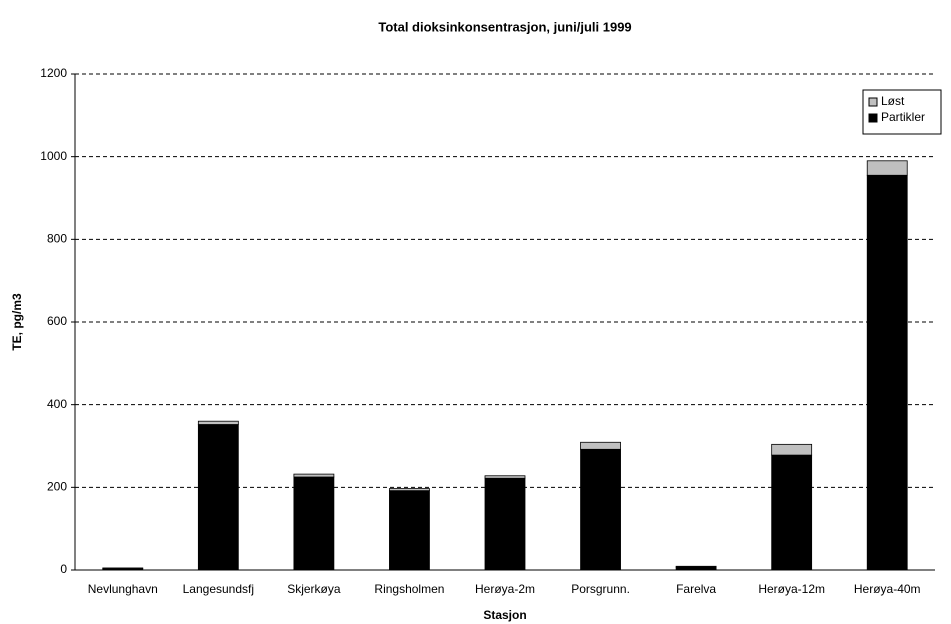 The width and height of the screenshot is (951, 624). What do you see at coordinates (791, 589) in the screenshot?
I see `x-tick-label: Herøya-12m` at bounding box center [791, 589].